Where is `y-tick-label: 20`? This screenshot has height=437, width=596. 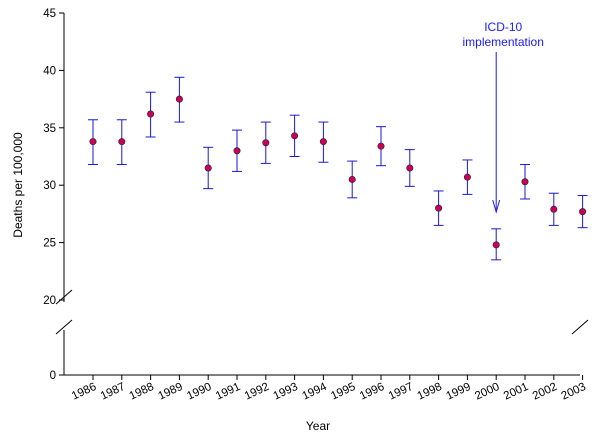
y-tick-label: 20 is located at coordinates (49, 301).